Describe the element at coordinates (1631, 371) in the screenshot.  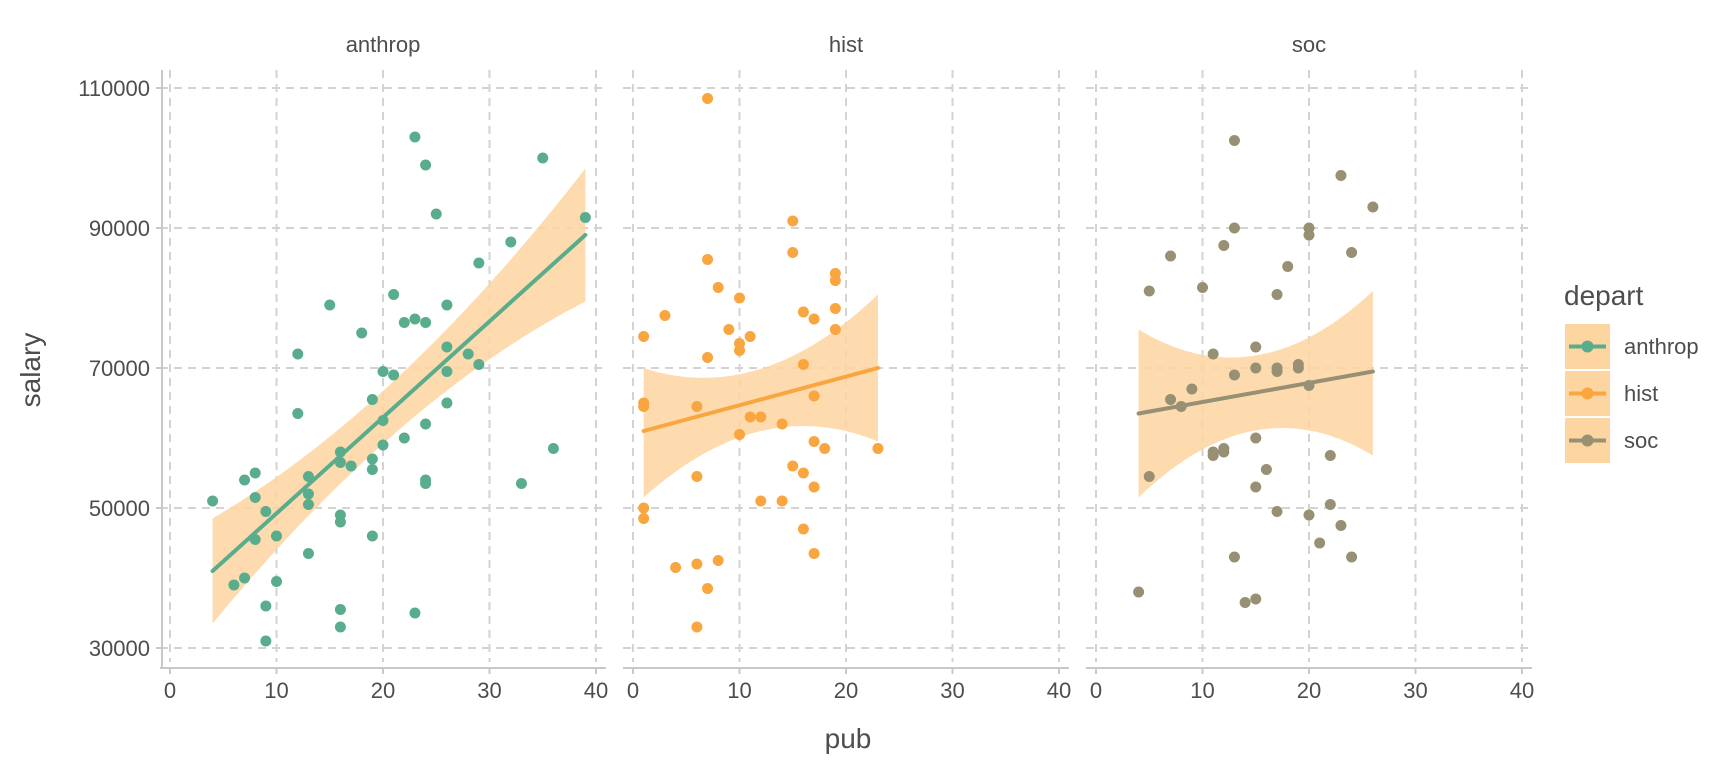
I see `legend: depart anthrop hist soc` at that location.